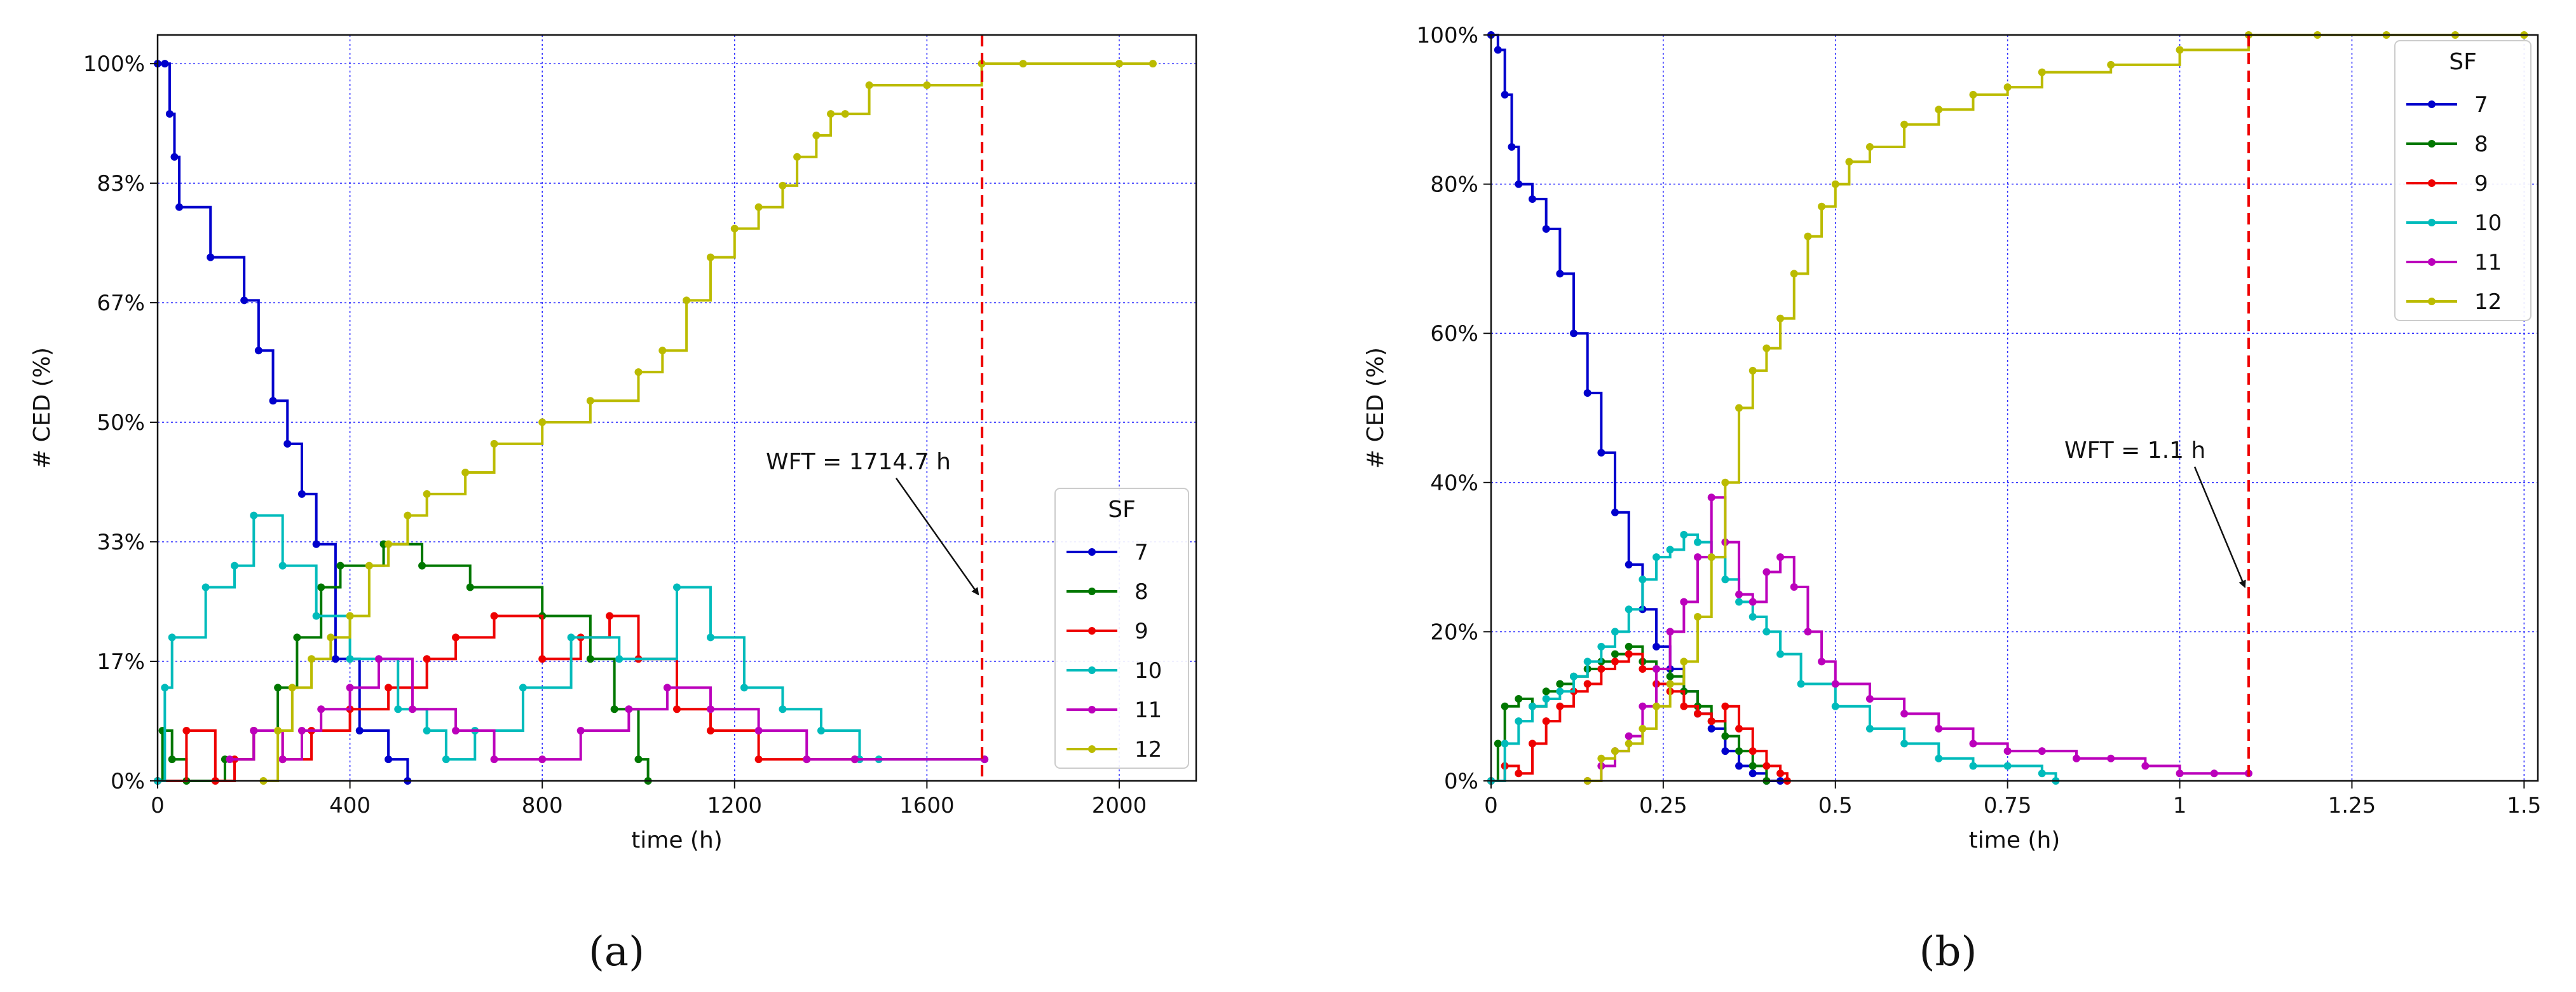 The height and width of the screenshot is (992, 2576). What do you see at coordinates (1454, 334) in the screenshot?
I see `y-tick-label: 60%` at bounding box center [1454, 334].